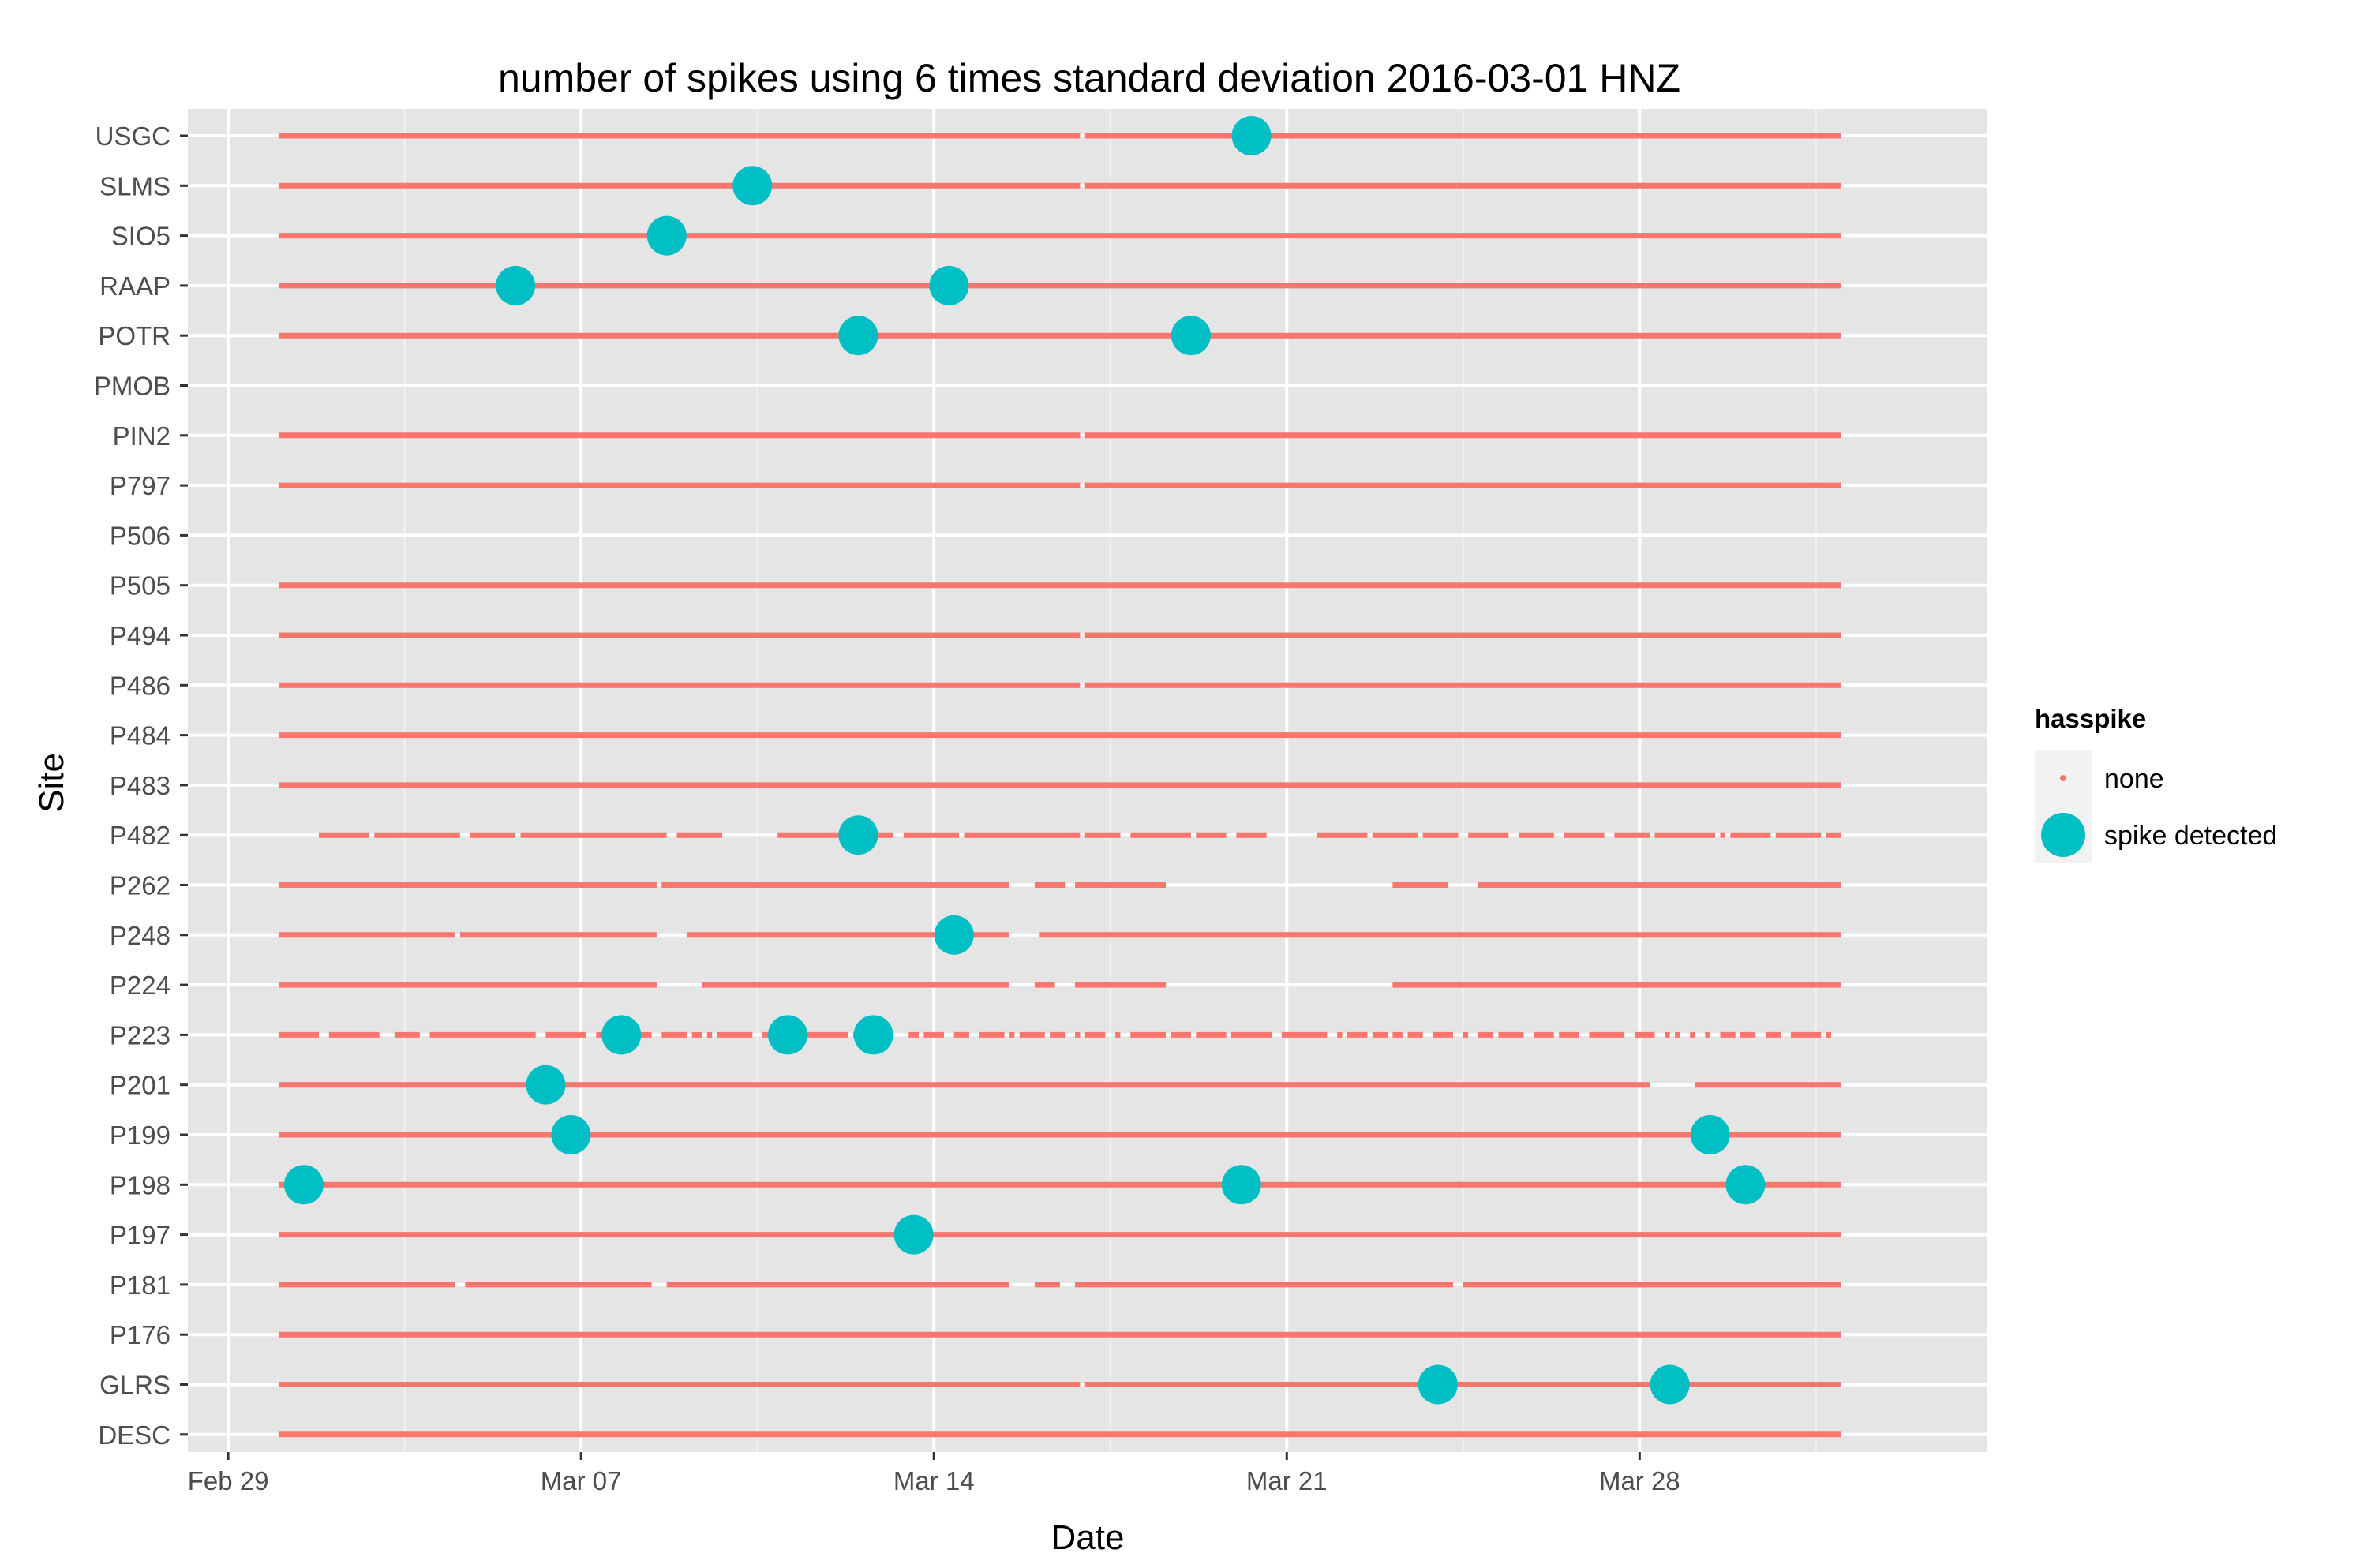 The image size is (2371, 1568). I want to click on spike-point-p201, so click(546, 1085).